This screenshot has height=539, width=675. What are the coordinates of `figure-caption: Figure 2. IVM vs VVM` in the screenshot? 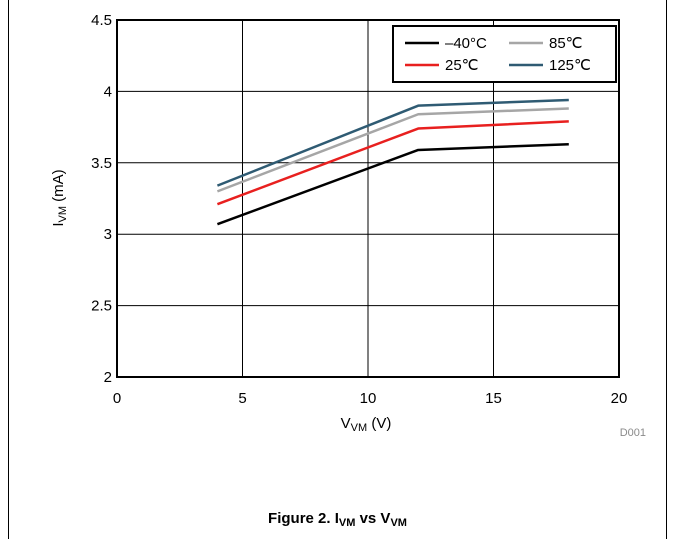 It's located at (337, 519).